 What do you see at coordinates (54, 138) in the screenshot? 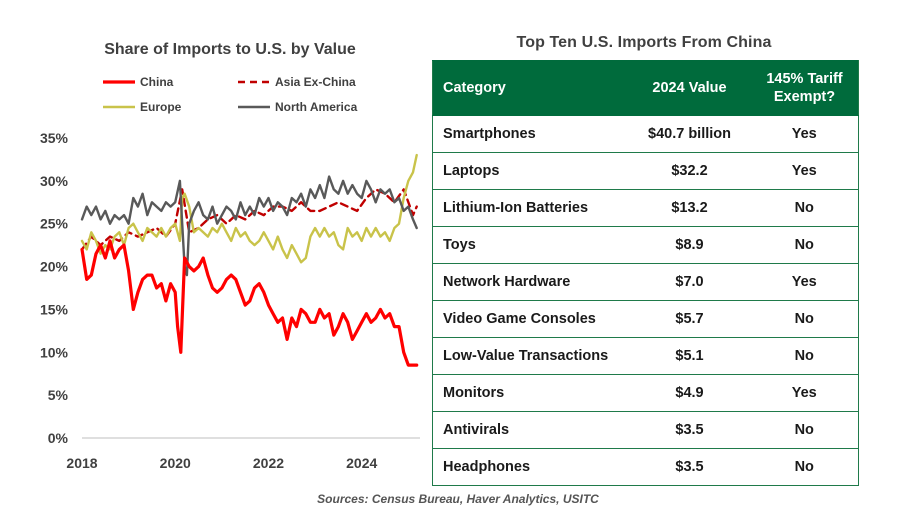
I see `y-tick-label: 35%` at bounding box center [54, 138].